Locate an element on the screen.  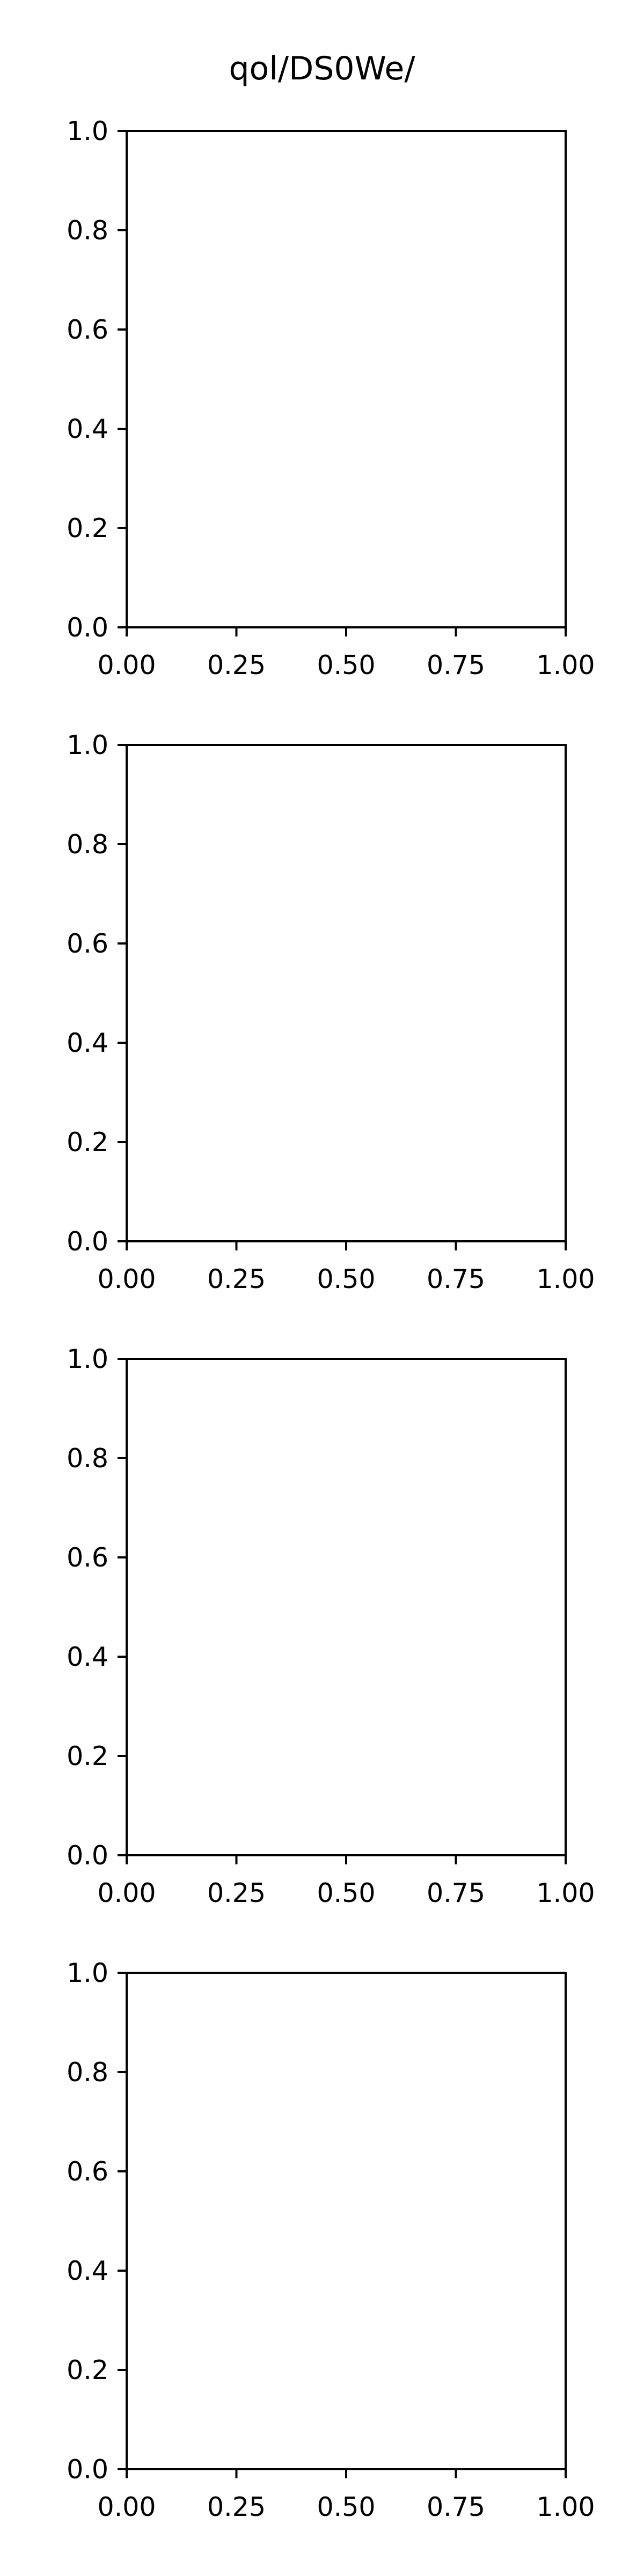
figure-title: qol/DS0We/ is located at coordinates (322, 68).